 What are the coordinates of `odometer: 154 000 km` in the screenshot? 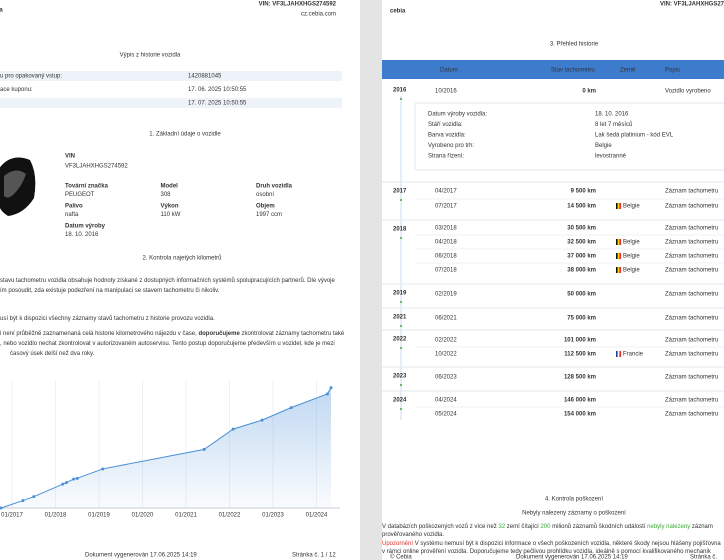 It's located at (580, 415).